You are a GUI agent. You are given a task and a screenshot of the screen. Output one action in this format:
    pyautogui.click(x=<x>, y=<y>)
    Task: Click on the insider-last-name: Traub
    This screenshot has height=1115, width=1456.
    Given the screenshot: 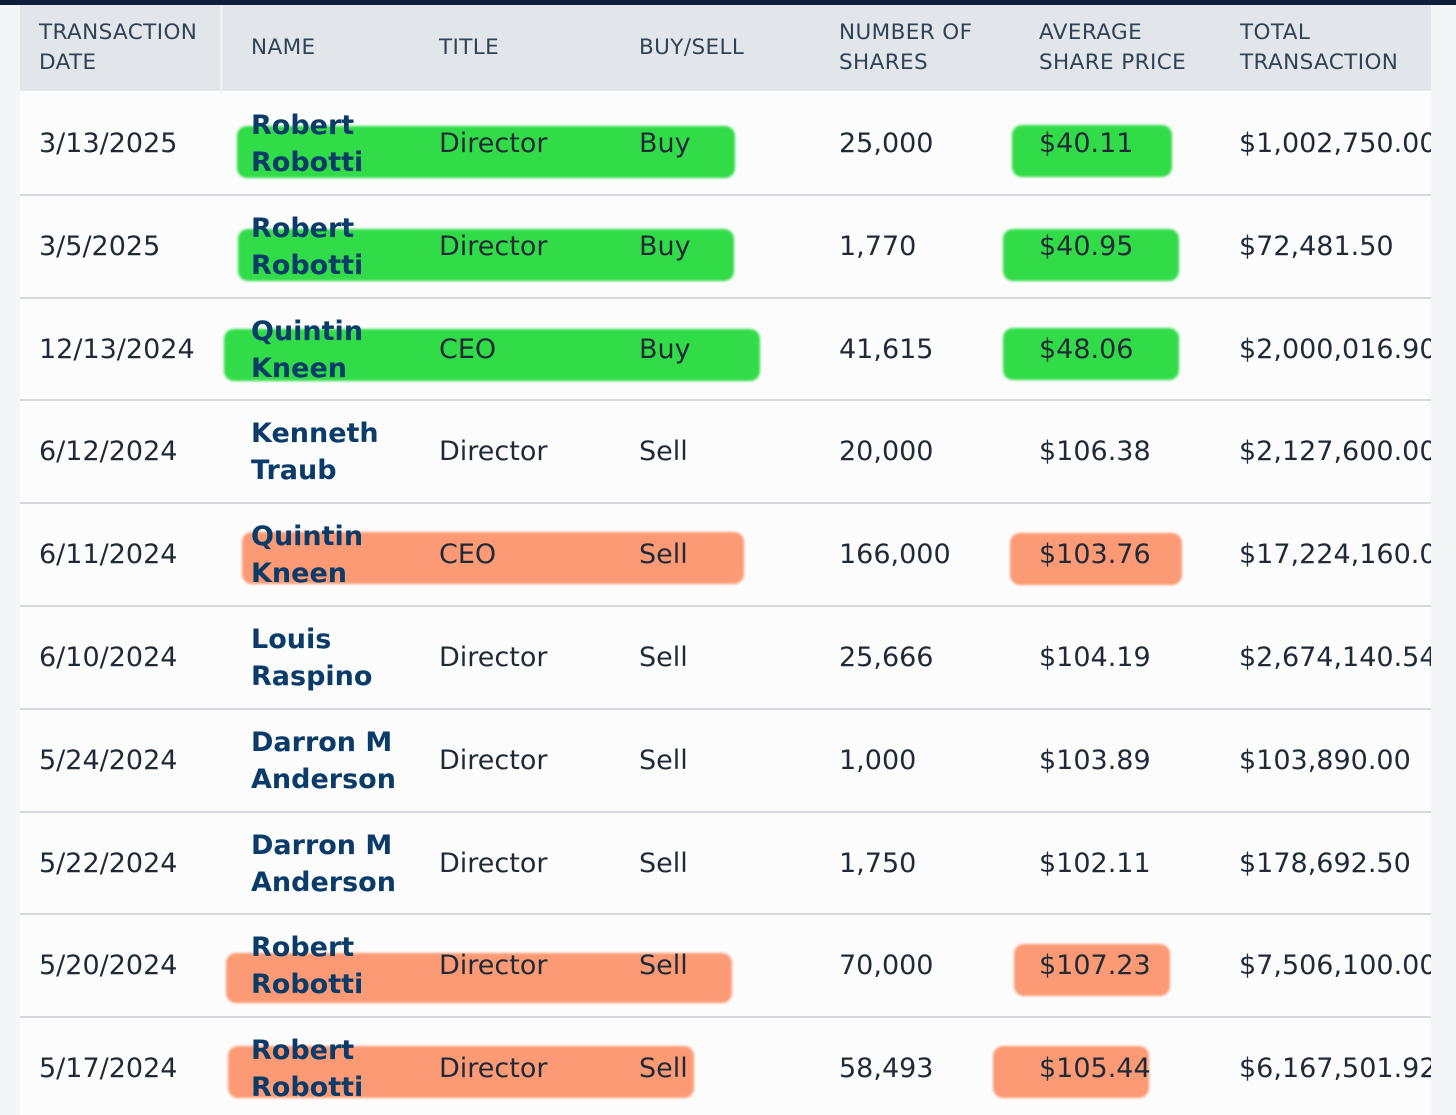 What is the action you would take?
    pyautogui.click(x=294, y=471)
    